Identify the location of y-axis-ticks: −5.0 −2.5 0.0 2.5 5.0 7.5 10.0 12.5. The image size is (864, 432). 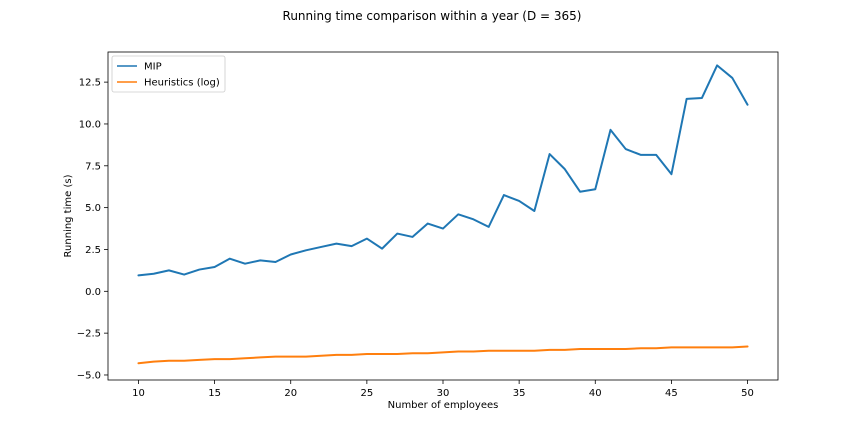
(92, 229).